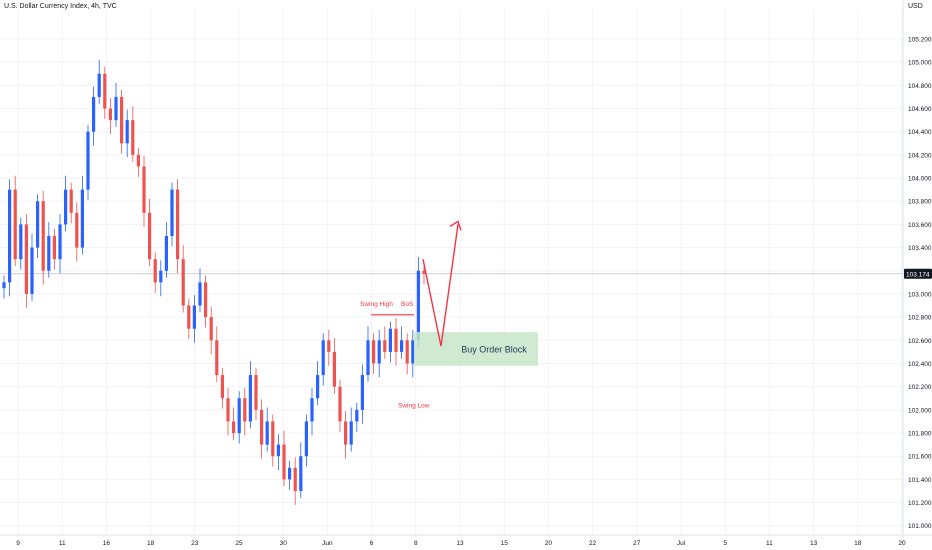 This screenshot has height=550, width=932. What do you see at coordinates (920, 179) in the screenshot?
I see `price-tick-label: 104.000` at bounding box center [920, 179].